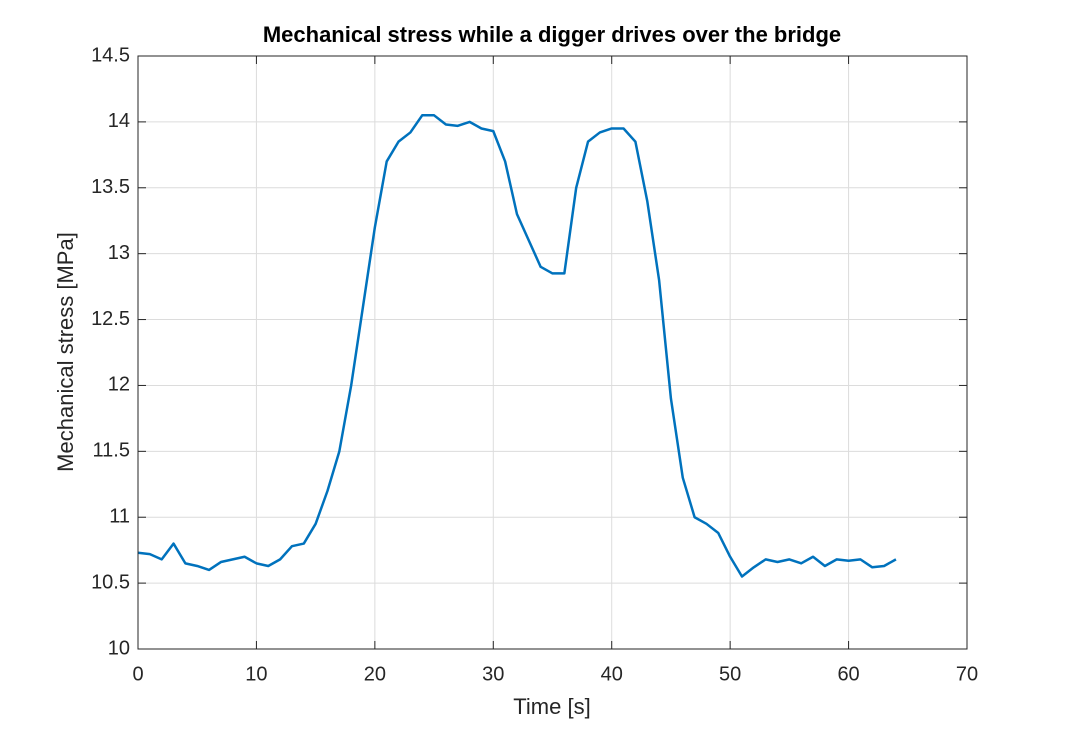 The width and height of the screenshot is (1069, 729). What do you see at coordinates (375, 674) in the screenshot?
I see `x-tick-label: 20` at bounding box center [375, 674].